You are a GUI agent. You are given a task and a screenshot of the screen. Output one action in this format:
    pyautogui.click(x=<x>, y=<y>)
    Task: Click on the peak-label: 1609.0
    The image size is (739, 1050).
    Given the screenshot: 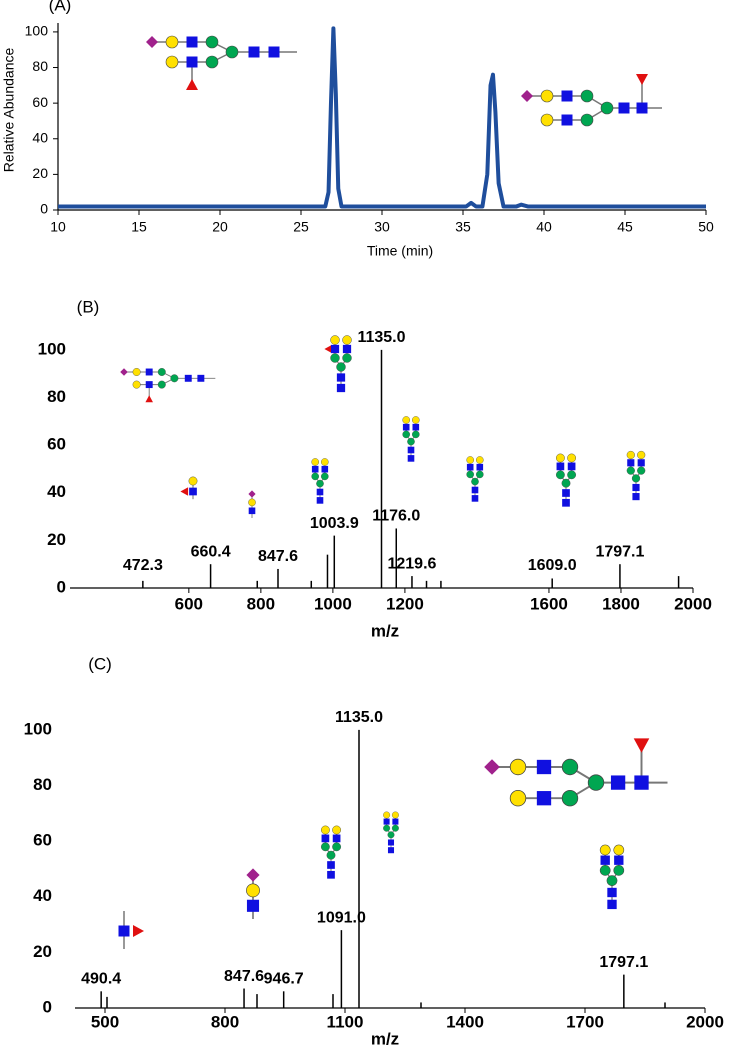 What is the action you would take?
    pyautogui.click(x=552, y=565)
    